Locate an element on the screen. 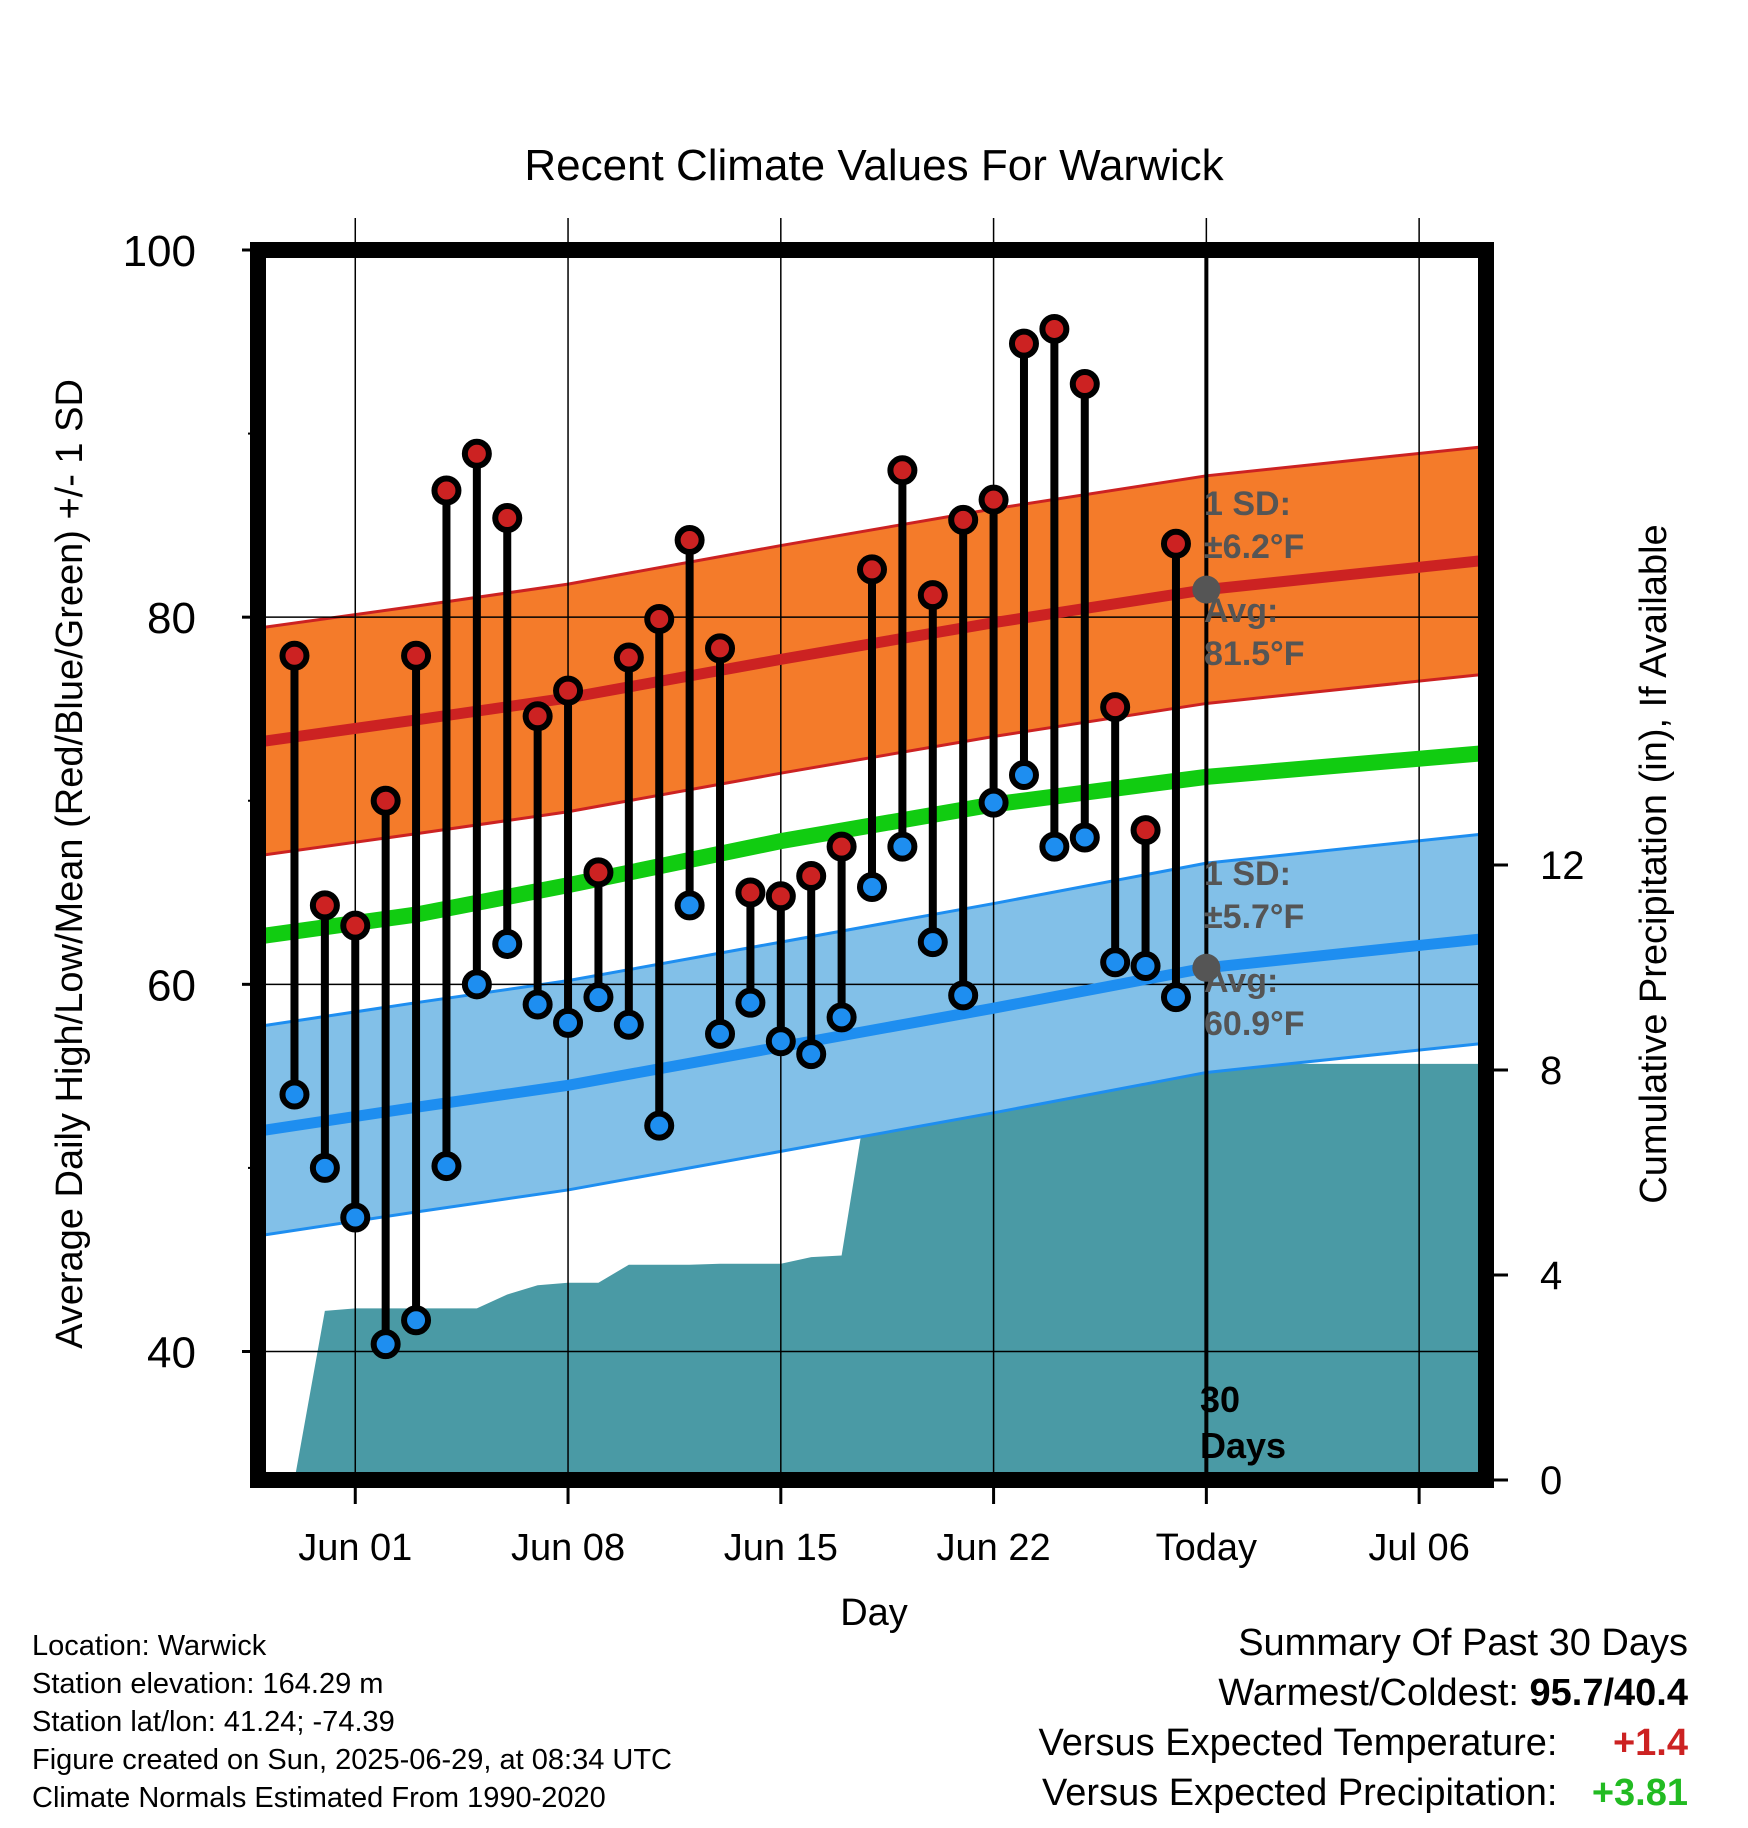 Image resolution: width=1748 pixels, height=1828 pixels. y-tick-label: 80 is located at coordinates (171, 618).